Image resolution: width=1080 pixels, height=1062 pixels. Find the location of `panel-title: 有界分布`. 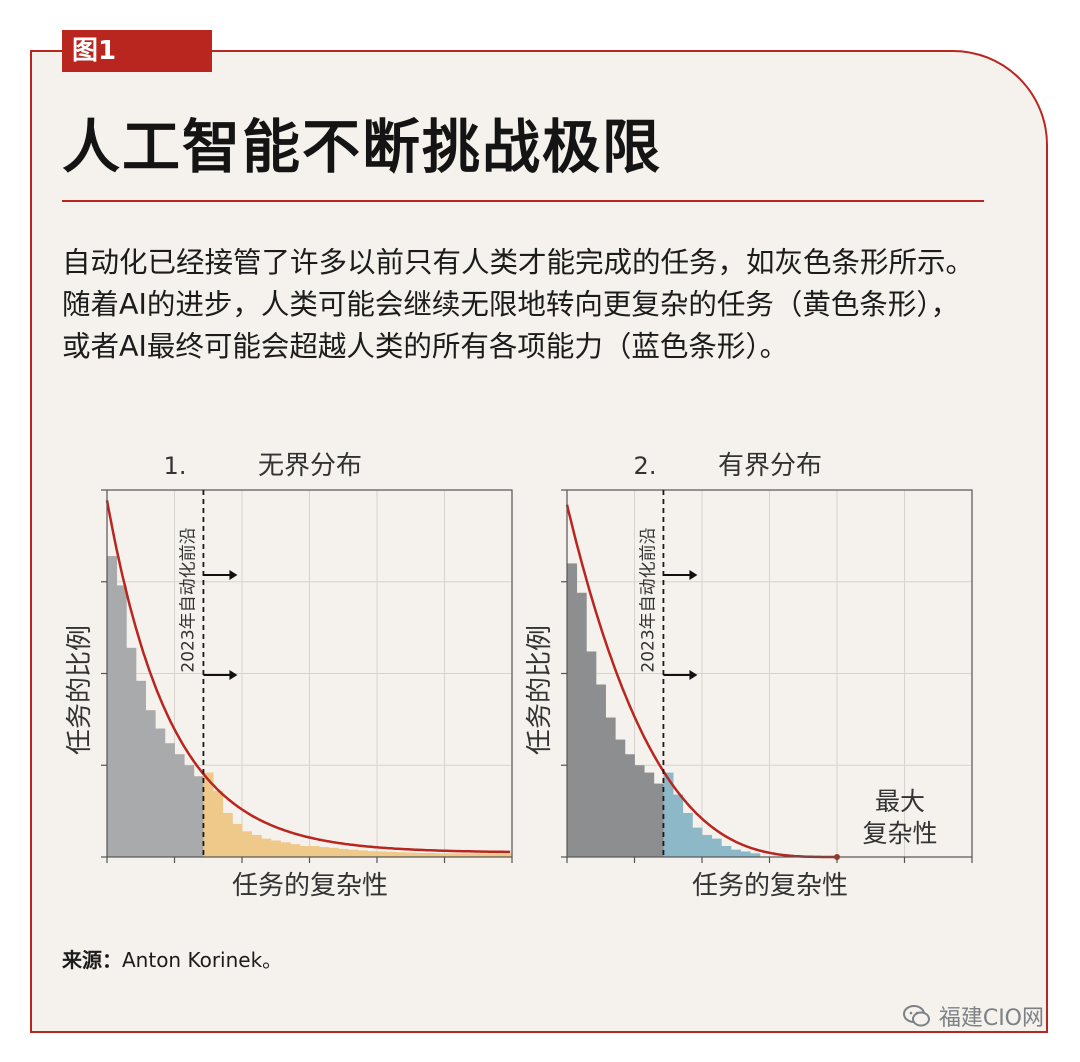

panel-title: 有界分布 is located at coordinates (770, 466).